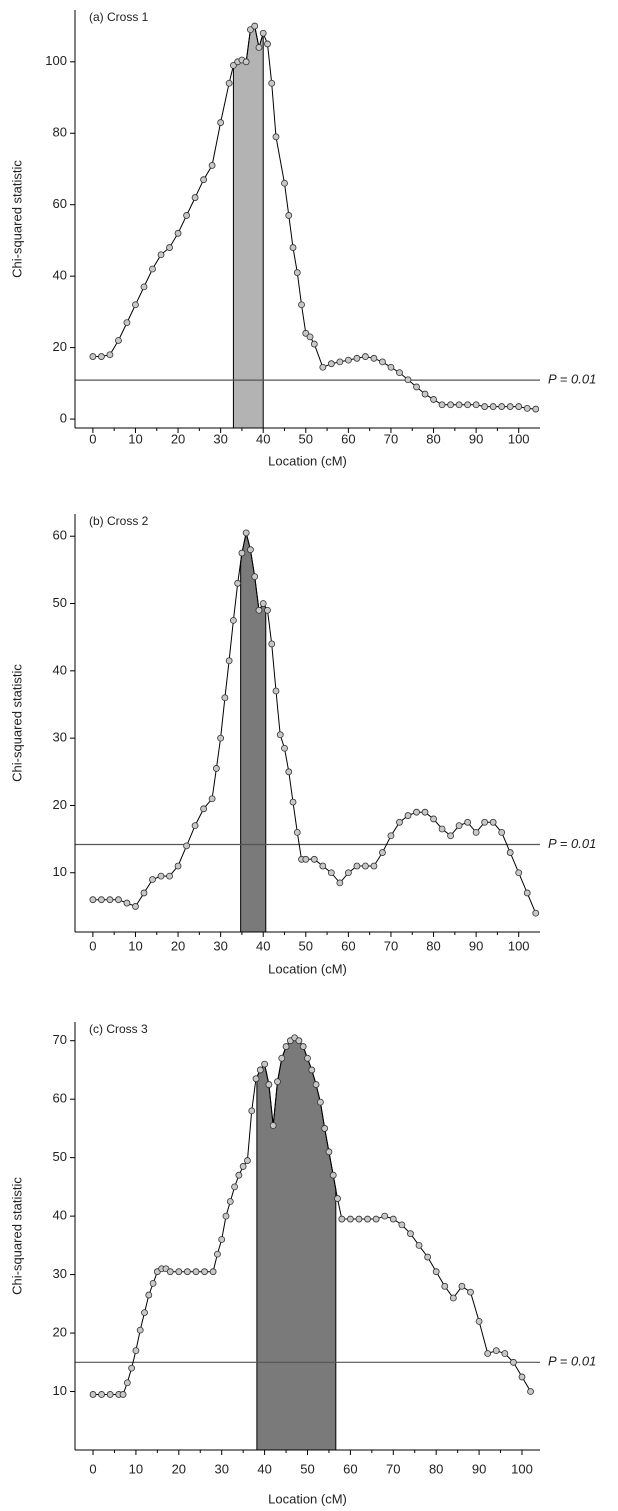  I want to click on y-tick-label: 30, so click(60, 737).